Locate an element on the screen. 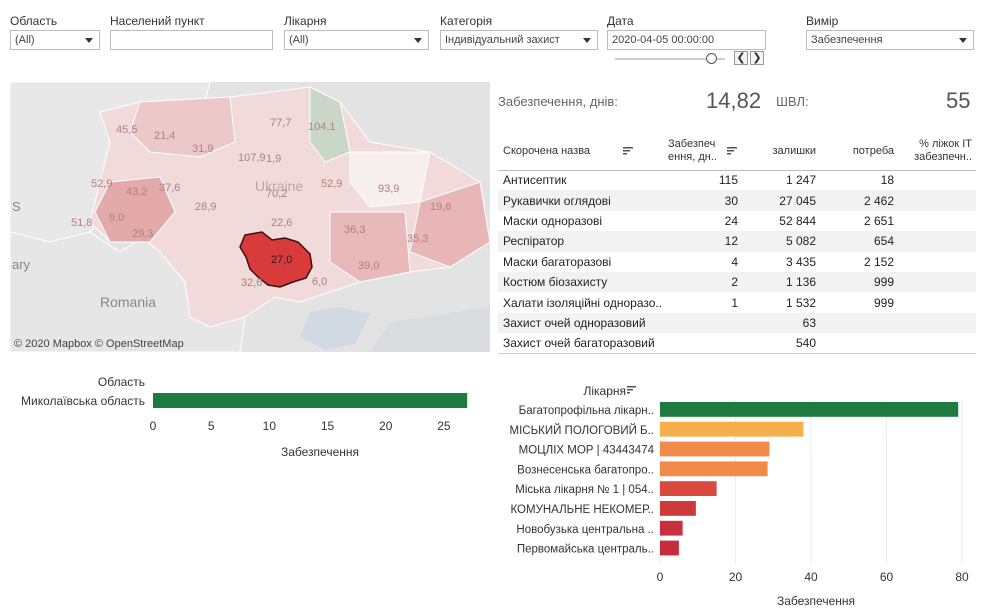 Image resolution: width=984 pixels, height=609 pixels. column-header-days: Забезпеч ення, дн.. is located at coordinates (705, 151).